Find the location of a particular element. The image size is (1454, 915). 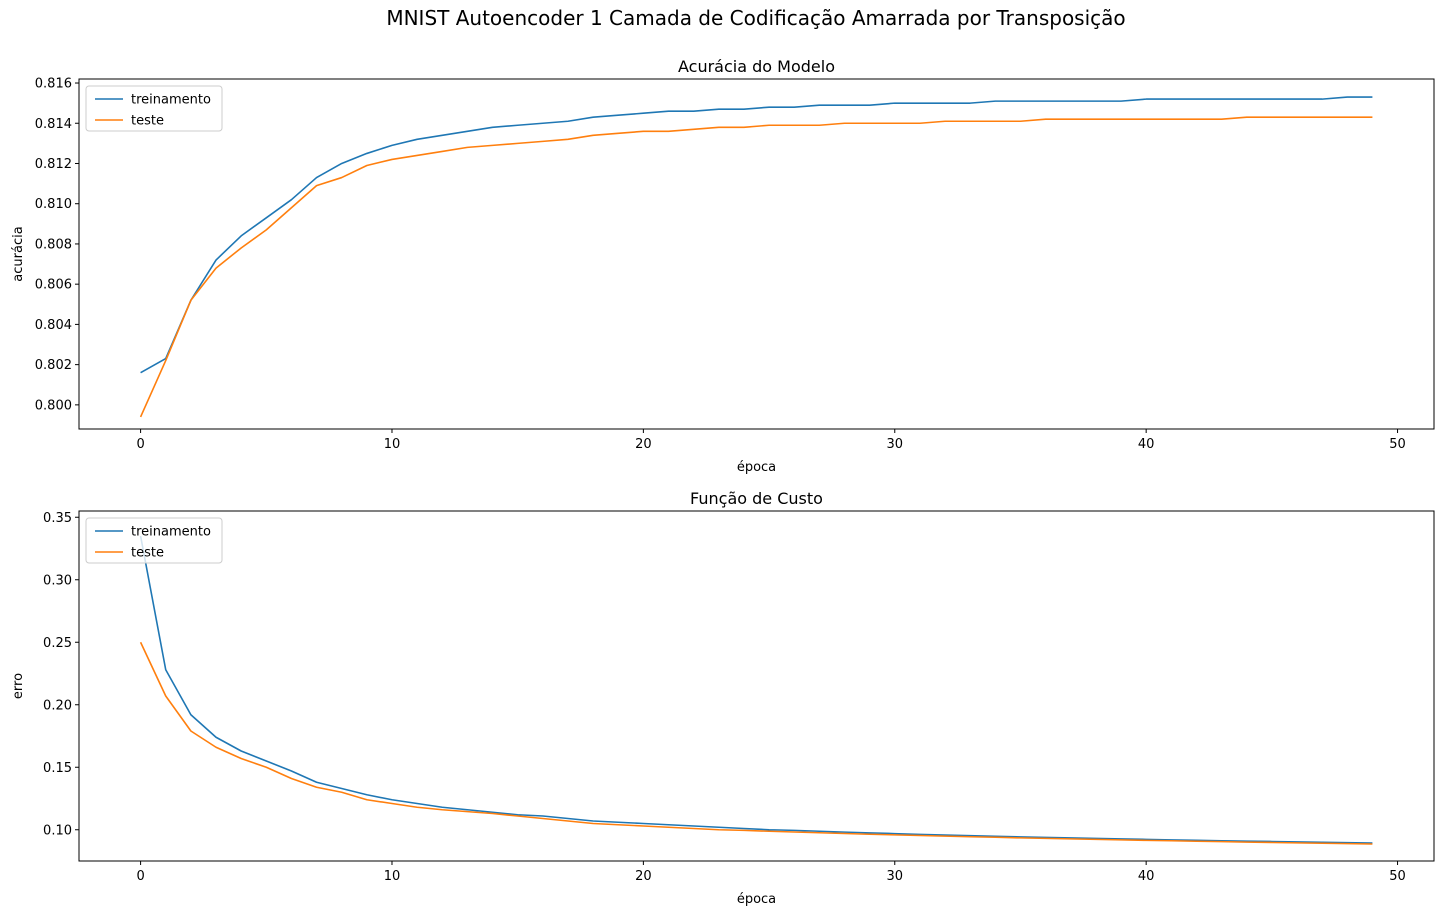

loss-ytick-label: 0.30 is located at coordinates (57, 580).